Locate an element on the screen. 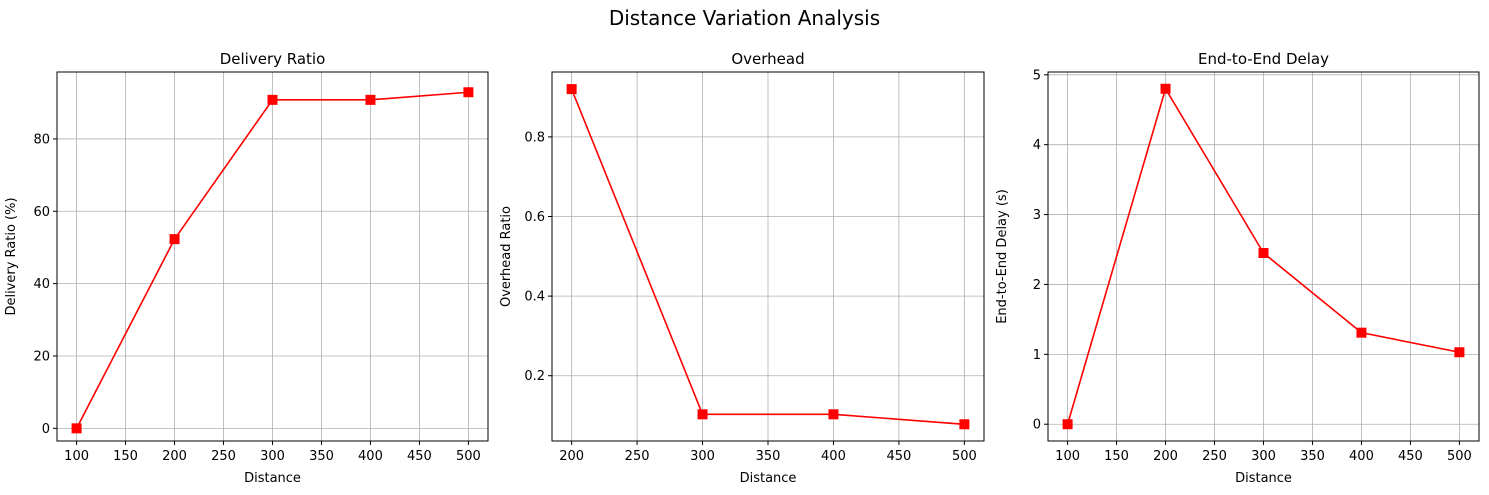 The width and height of the screenshot is (1489, 495). figure-title: Distance Variation Analysis is located at coordinates (744, 18).